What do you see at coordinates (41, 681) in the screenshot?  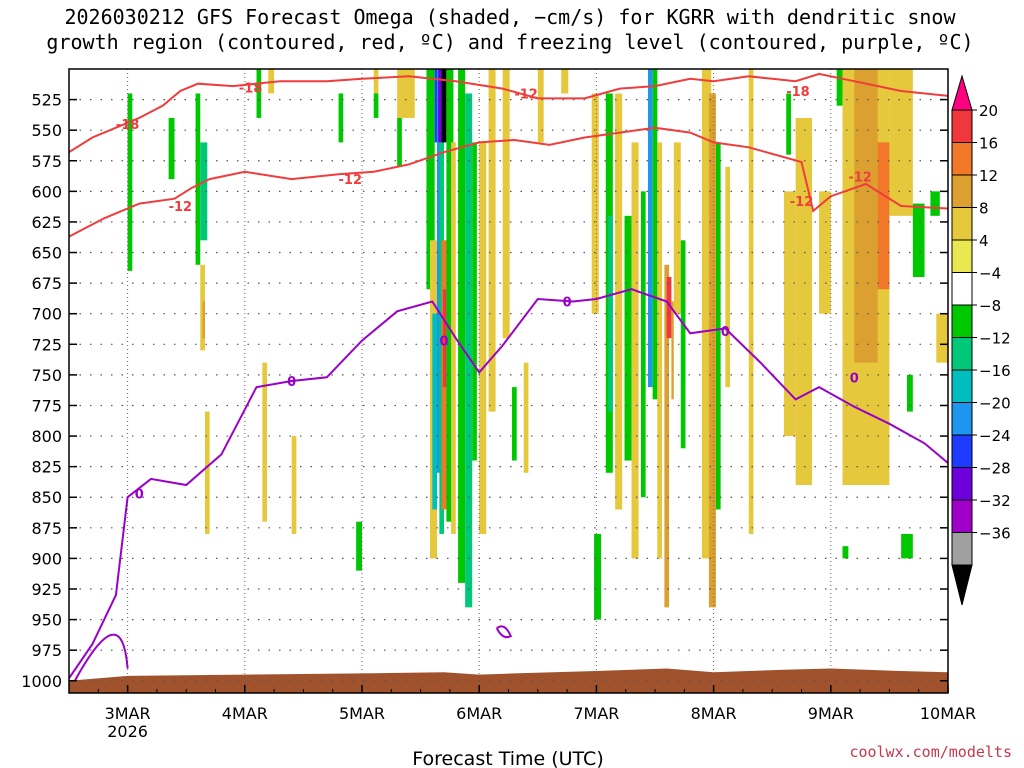 I see `y-tick-label: 1000` at bounding box center [41, 681].